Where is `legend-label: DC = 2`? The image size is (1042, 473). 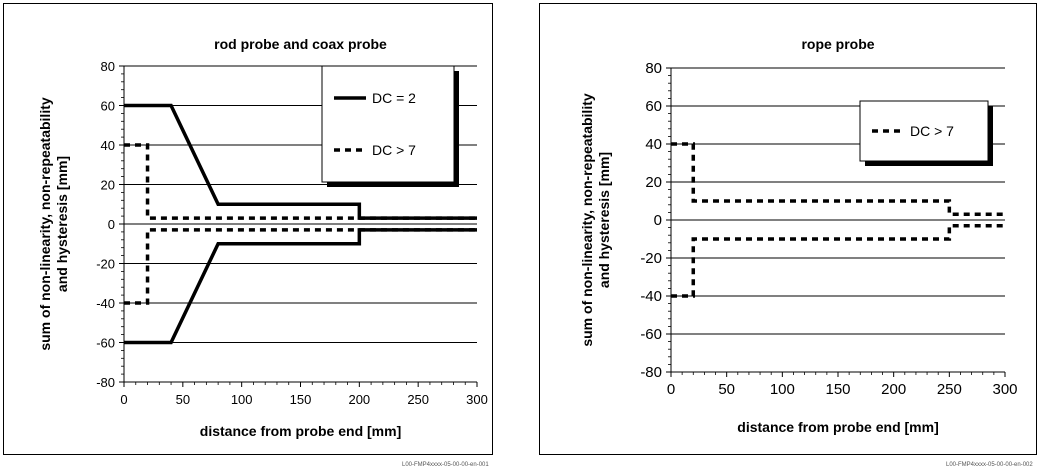 legend-label: DC = 2 is located at coordinates (394, 98).